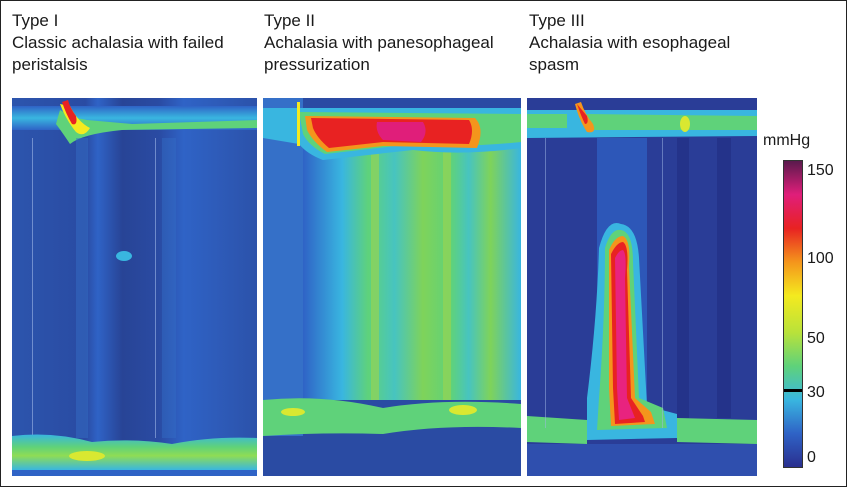 The image size is (847, 487). I want to click on scale-tick-0: 0, so click(811, 457).